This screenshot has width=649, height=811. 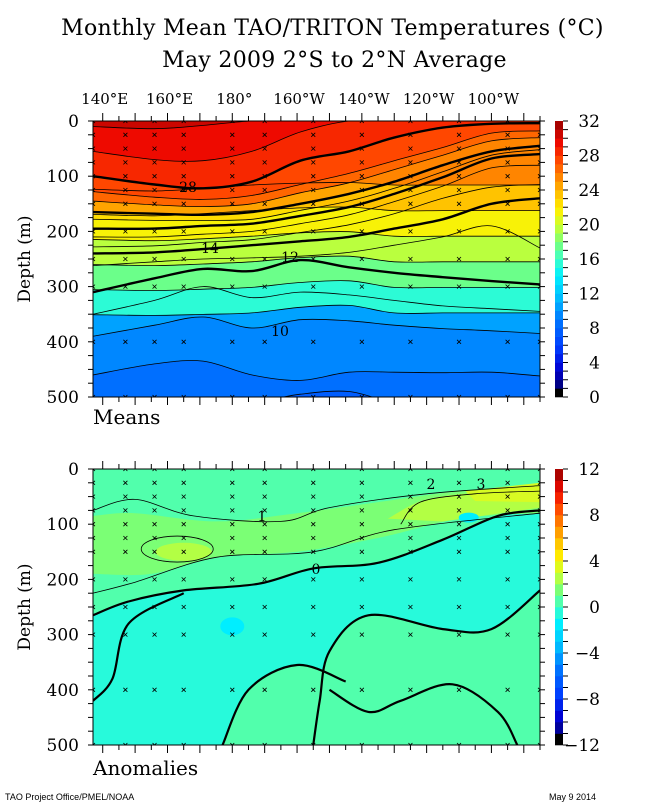 I want to click on colorbar-label: 8, so click(x=594, y=329).